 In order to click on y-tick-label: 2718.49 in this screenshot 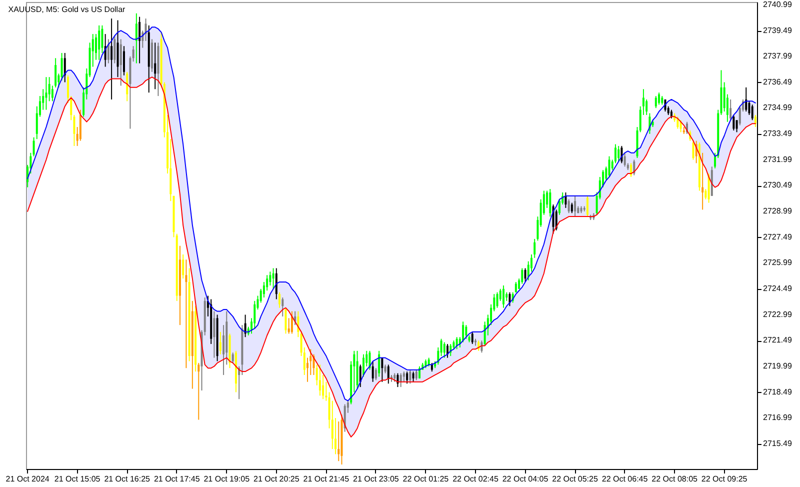, I will do `click(777, 391)`.